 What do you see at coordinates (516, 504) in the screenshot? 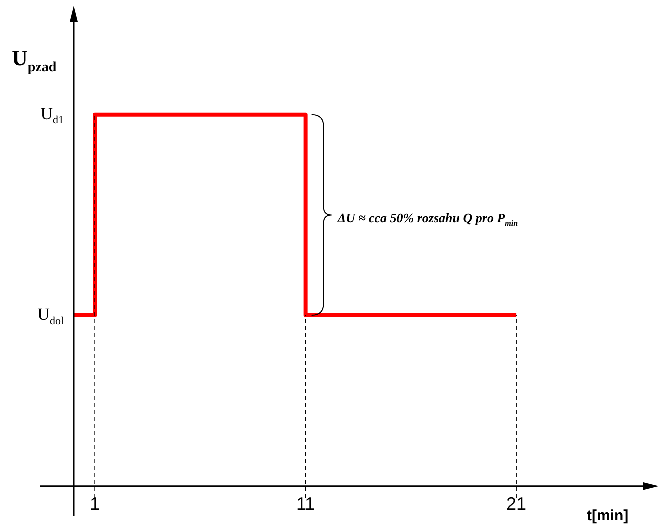
I see `x-tick-label: 21` at bounding box center [516, 504].